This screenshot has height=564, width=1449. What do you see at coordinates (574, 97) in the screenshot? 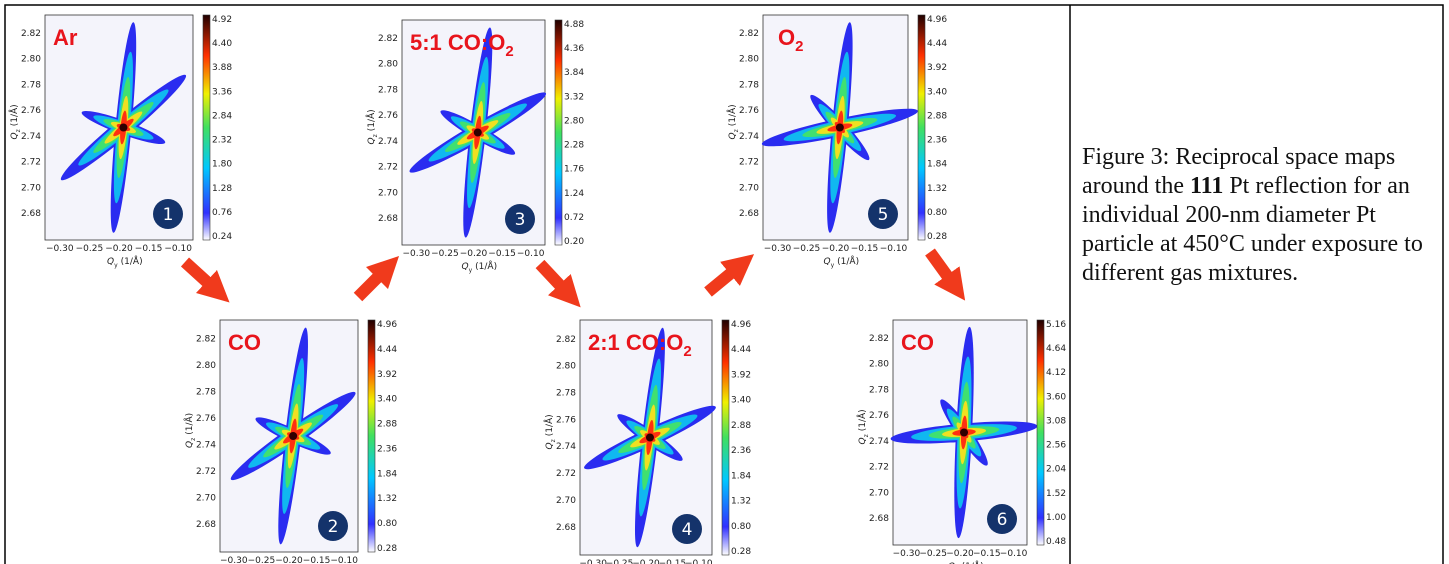
I see `colorbar-tick-label: 3.32` at bounding box center [574, 97].